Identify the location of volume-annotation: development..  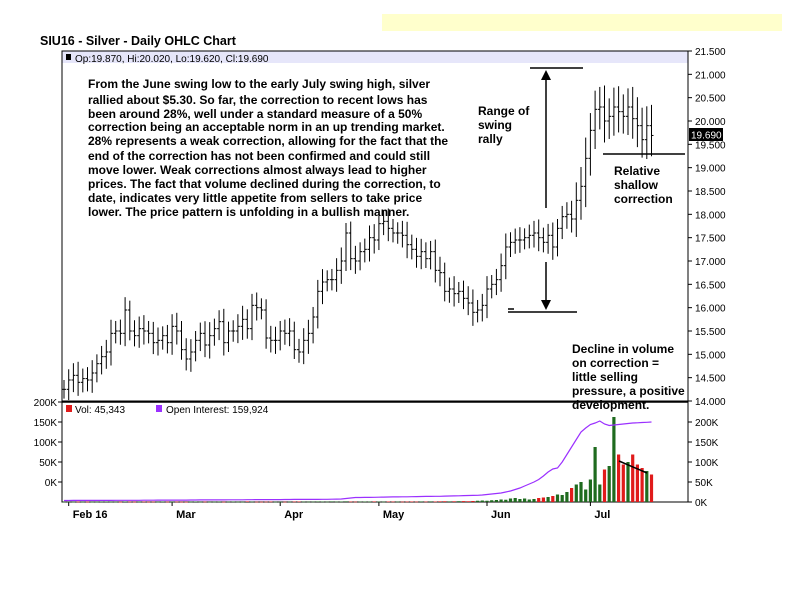
(610, 405).